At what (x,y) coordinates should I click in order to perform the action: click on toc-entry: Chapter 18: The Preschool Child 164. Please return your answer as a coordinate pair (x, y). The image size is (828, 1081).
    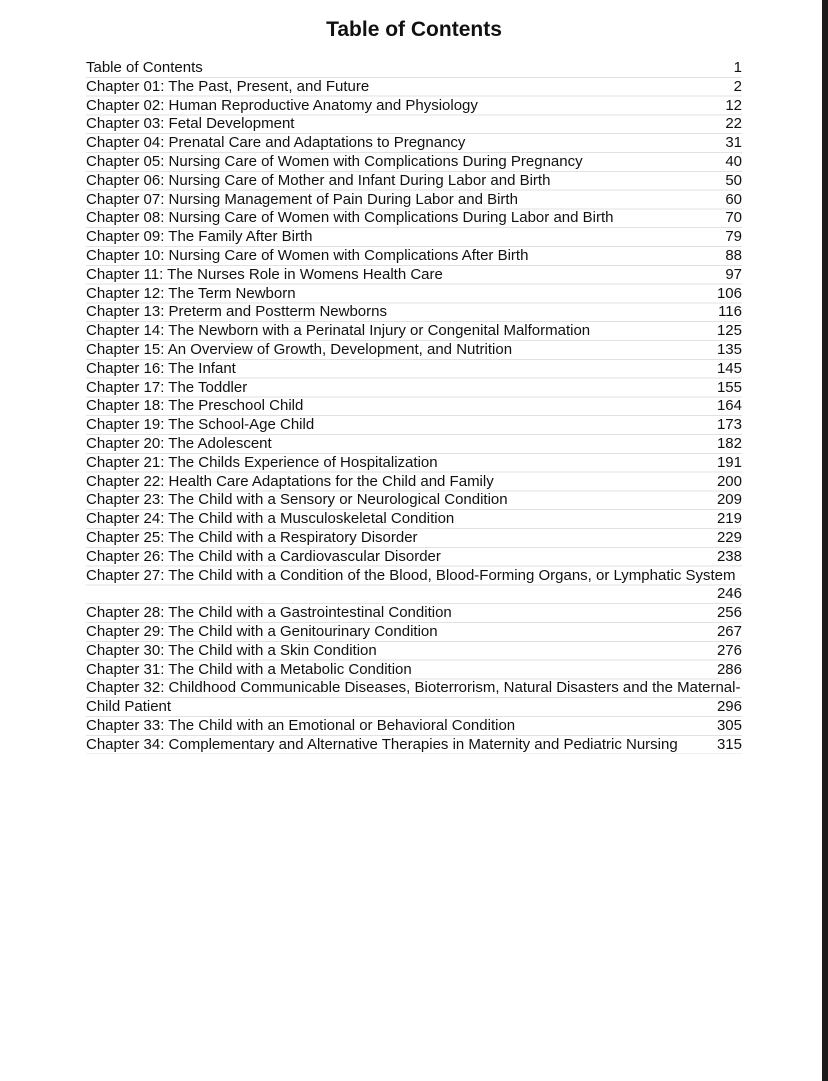
    Looking at the image, I should click on (414, 406).